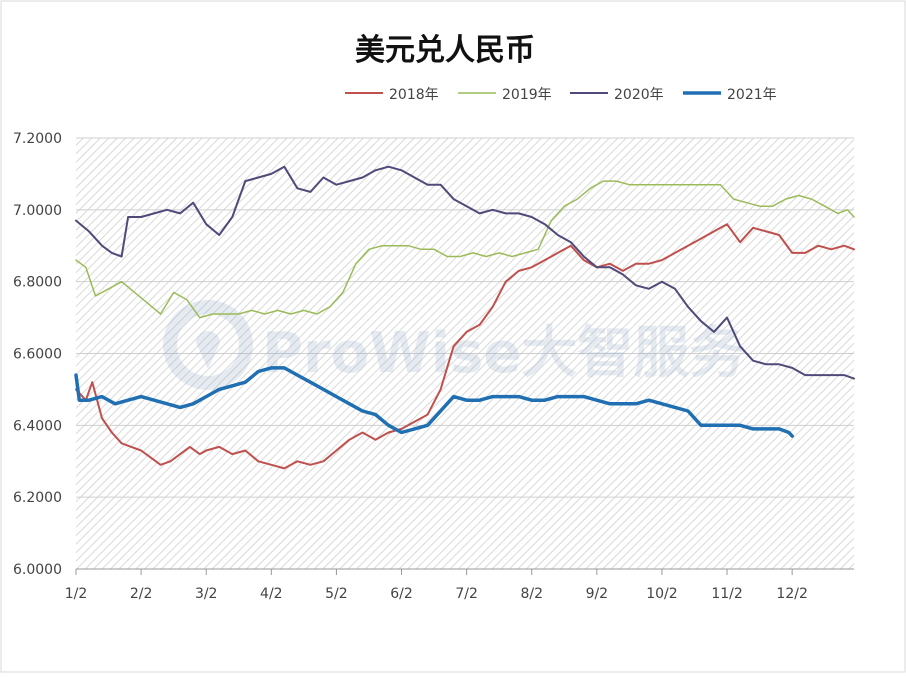 The width and height of the screenshot is (906, 677). I want to click on x-tick-label: 10/2, so click(661, 594).